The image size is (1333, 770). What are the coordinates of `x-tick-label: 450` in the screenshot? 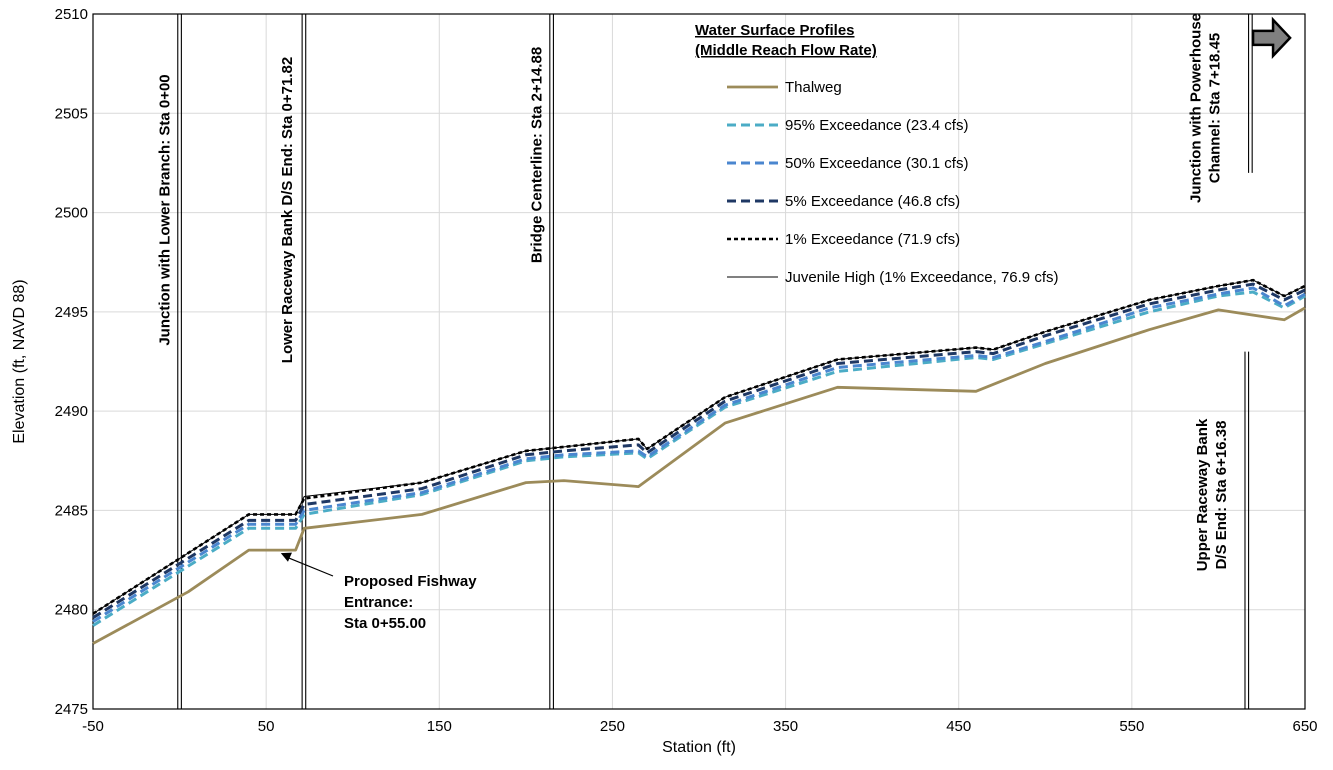 It's located at (958, 726).